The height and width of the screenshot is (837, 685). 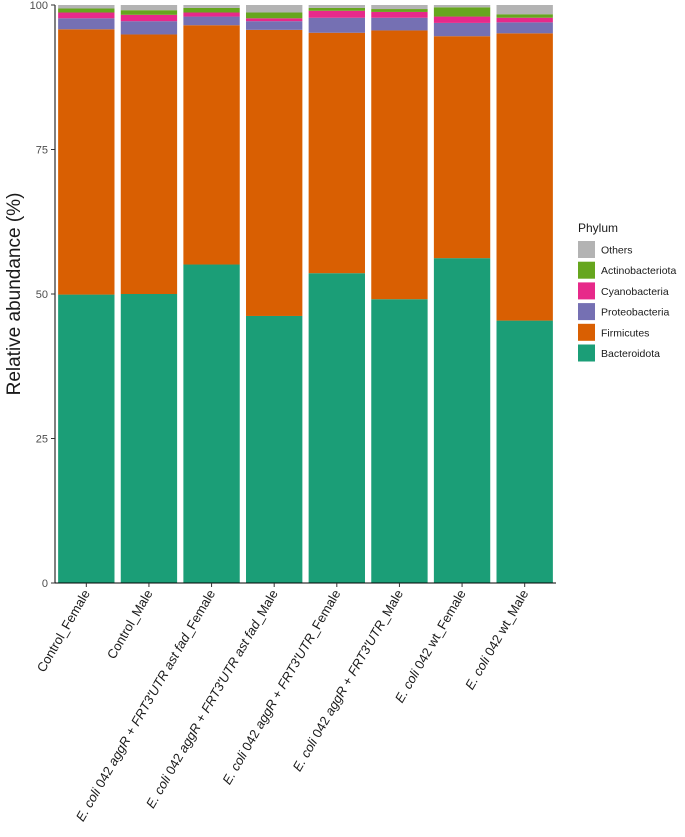 I want to click on legend-label-others: Others, so click(x=617, y=251).